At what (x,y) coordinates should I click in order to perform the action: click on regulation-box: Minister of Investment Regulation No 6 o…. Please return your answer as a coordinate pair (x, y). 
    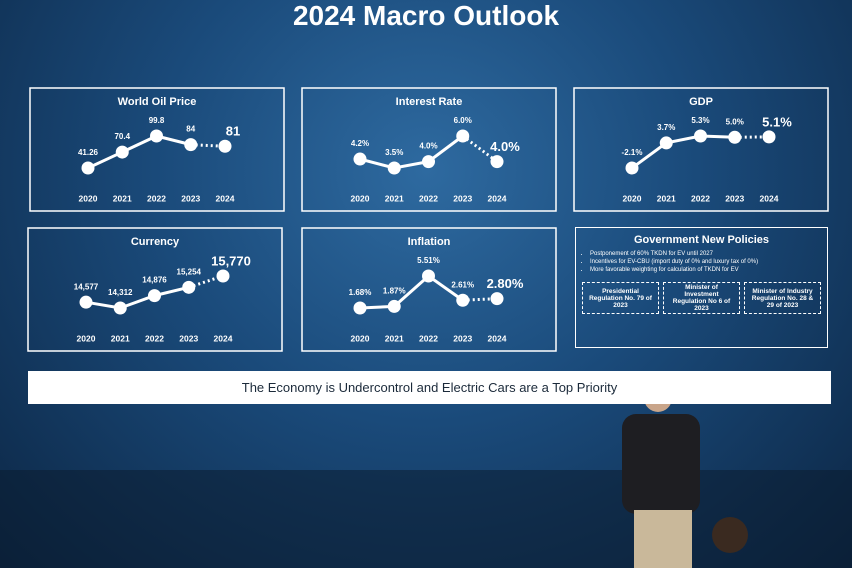
    Looking at the image, I should click on (701, 298).